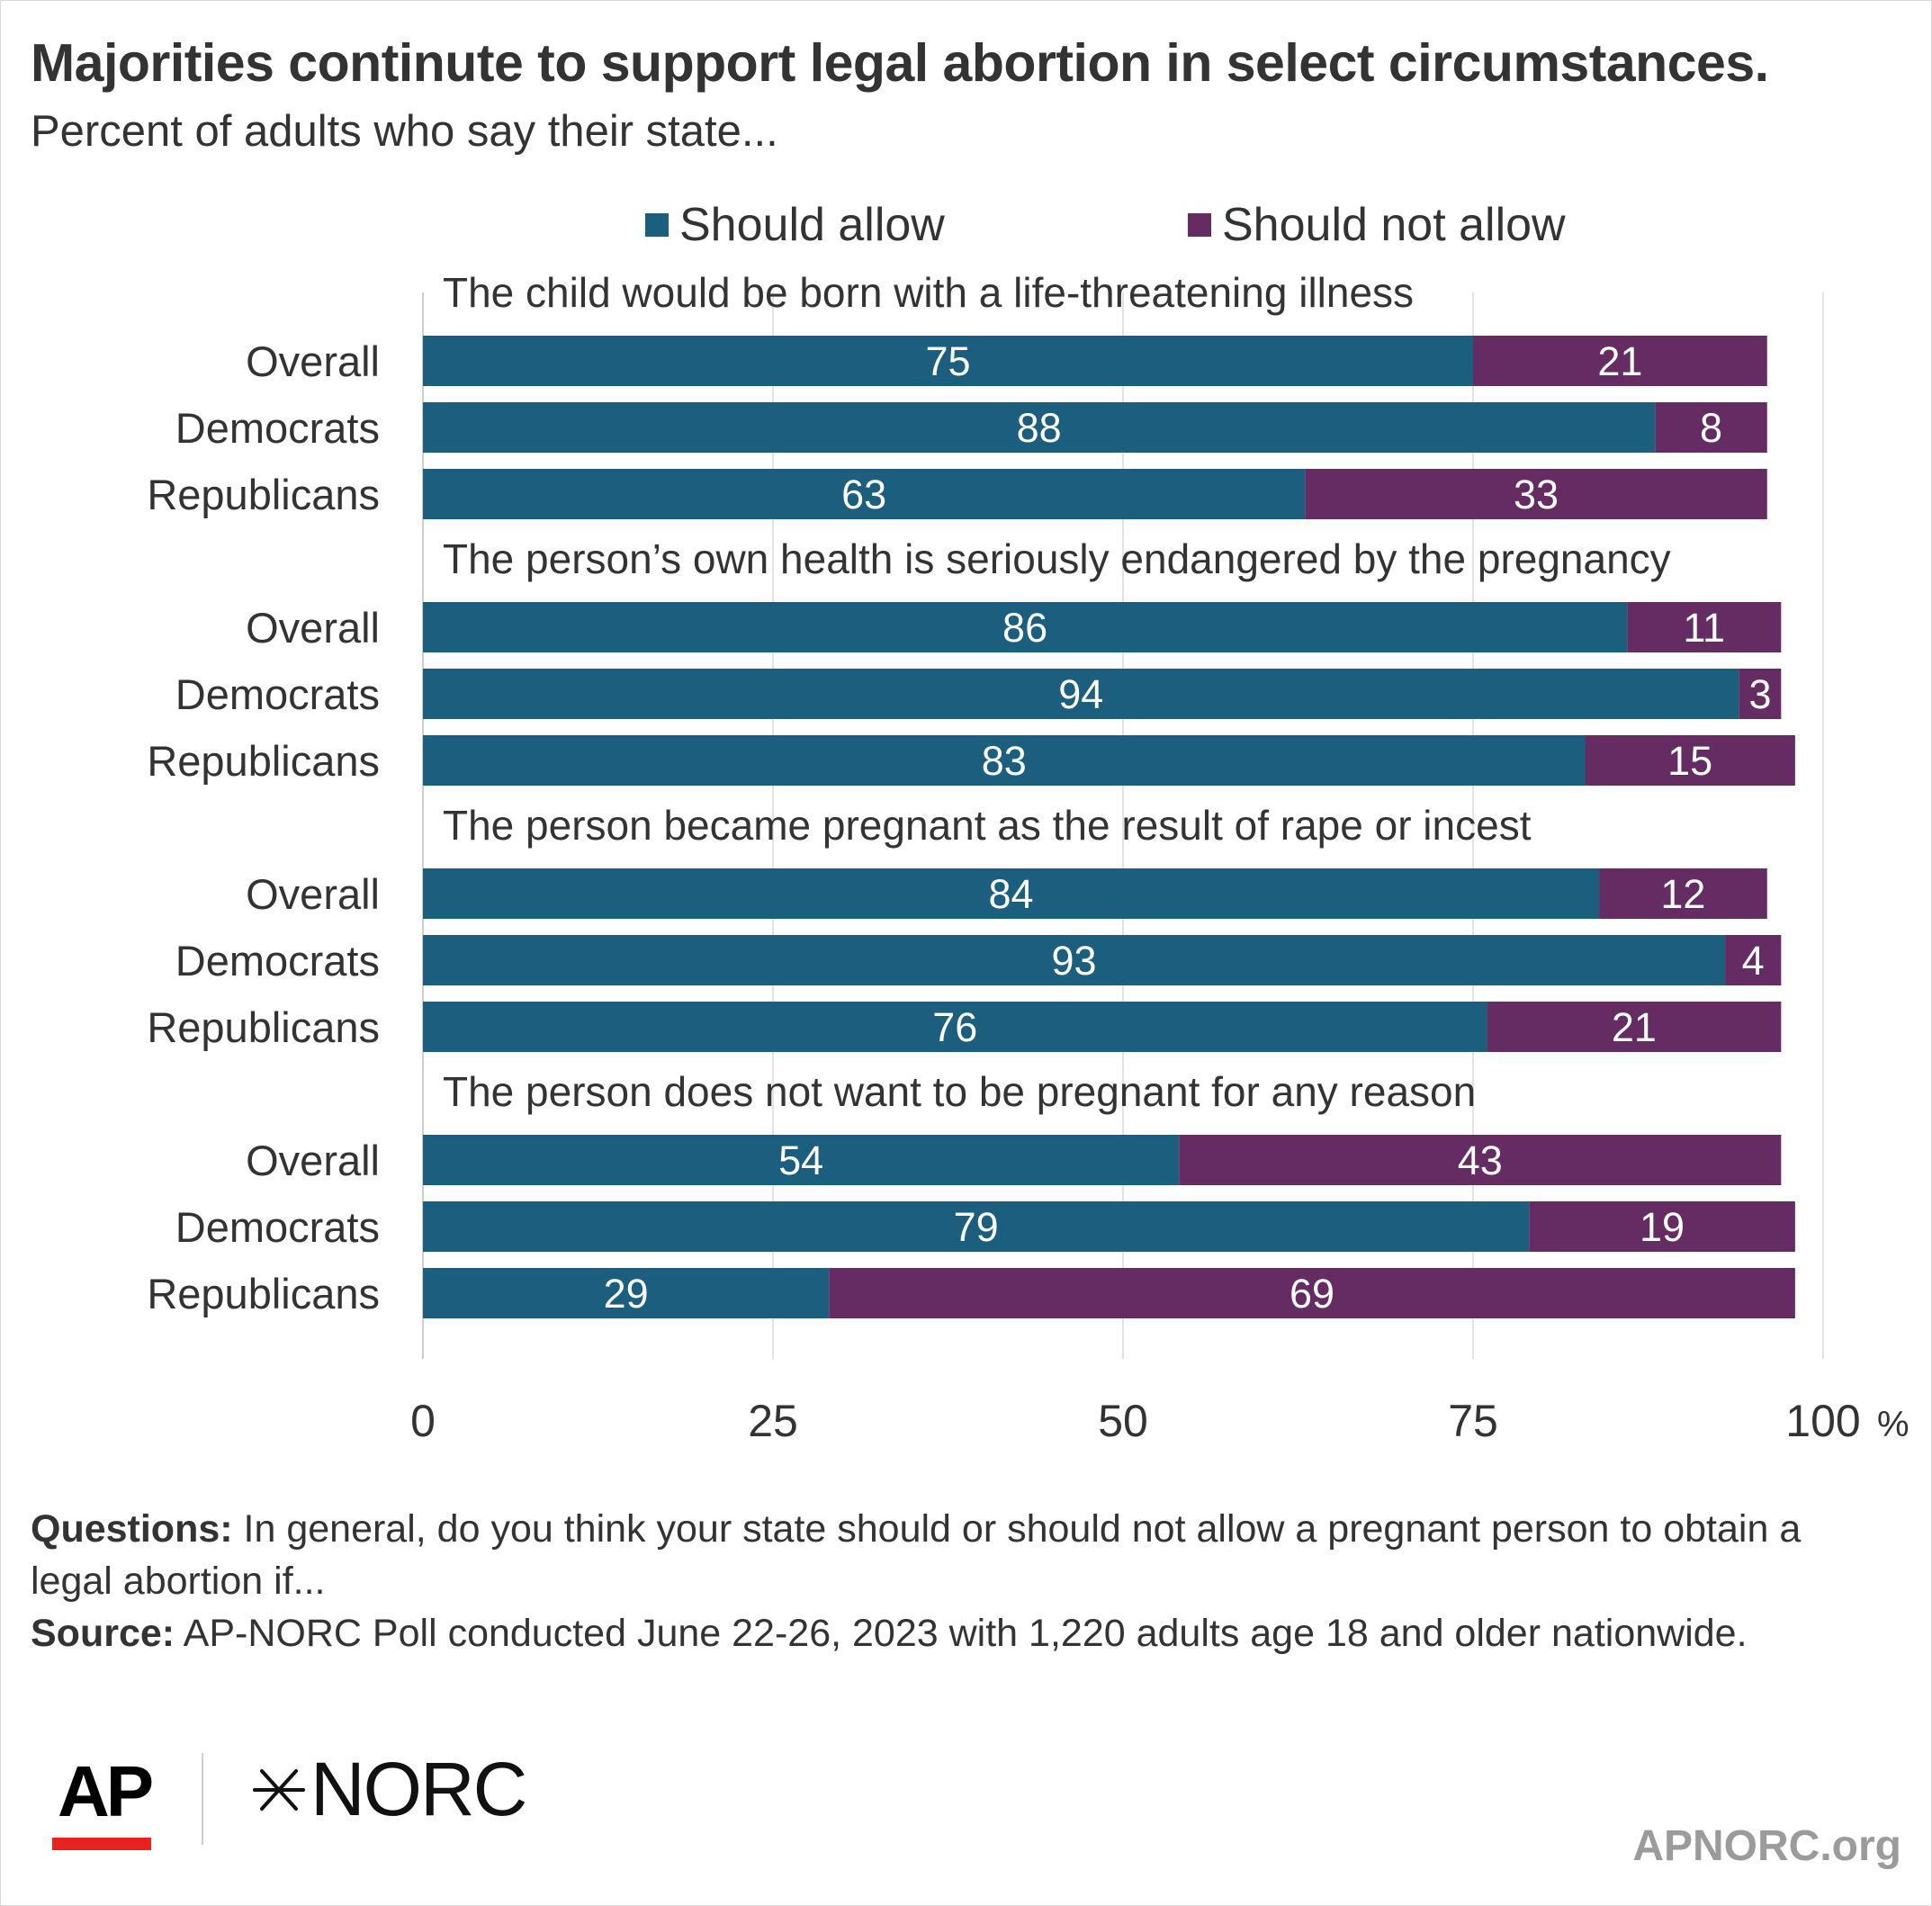  Describe the element at coordinates (132, 1529) in the screenshot. I see `questions-label: Questions:` at that location.